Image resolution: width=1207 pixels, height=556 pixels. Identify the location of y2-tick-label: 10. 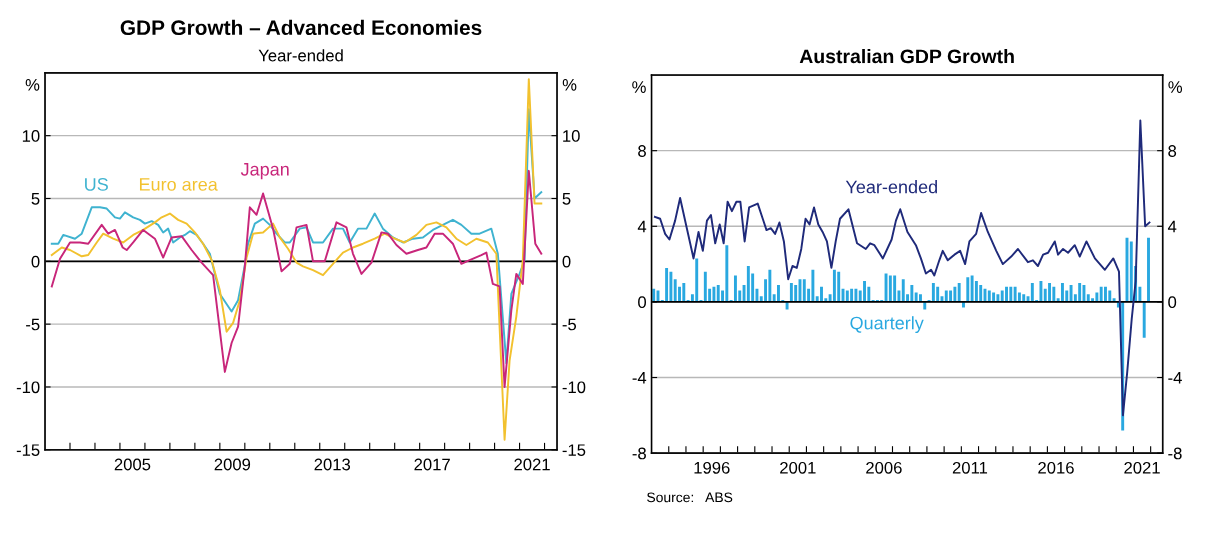
(571, 136).